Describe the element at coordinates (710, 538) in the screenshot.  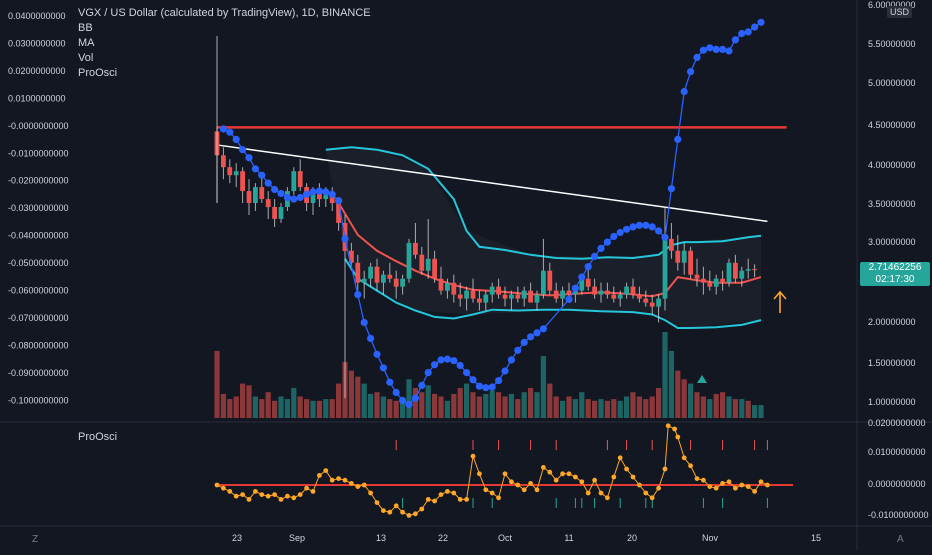
I see `x-axis-tick: Nov` at that location.